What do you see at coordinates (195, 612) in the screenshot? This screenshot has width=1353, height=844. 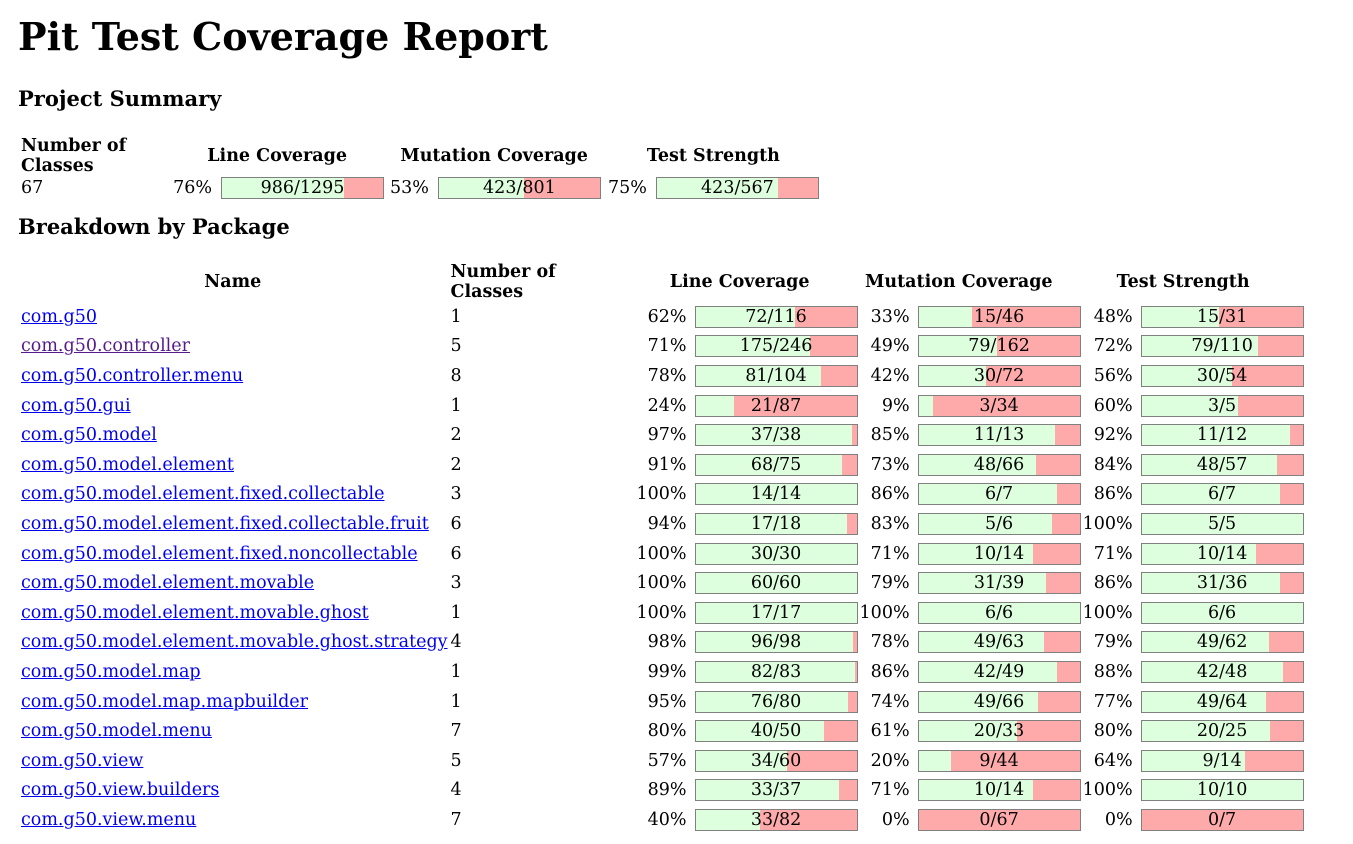 I see `package-link: com.g50.model.element.movable.ghost` at bounding box center [195, 612].